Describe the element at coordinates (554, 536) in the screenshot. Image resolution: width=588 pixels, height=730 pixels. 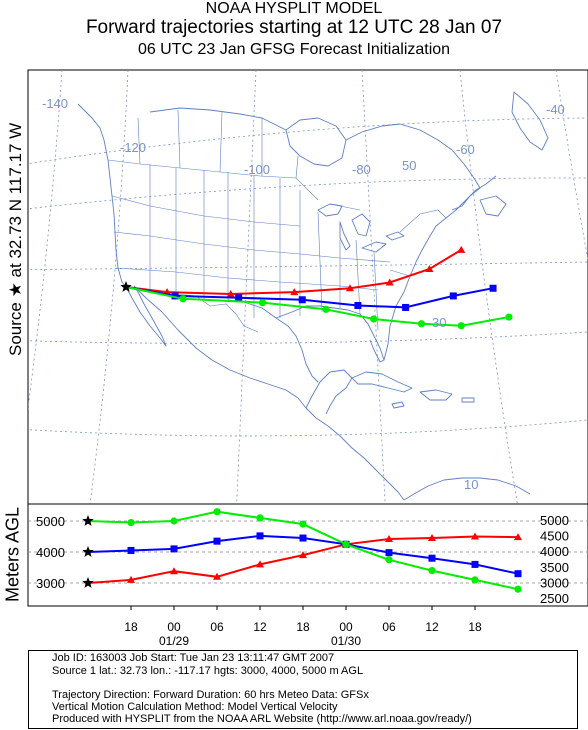
I see `right-axis-tick-label: 4500` at that location.